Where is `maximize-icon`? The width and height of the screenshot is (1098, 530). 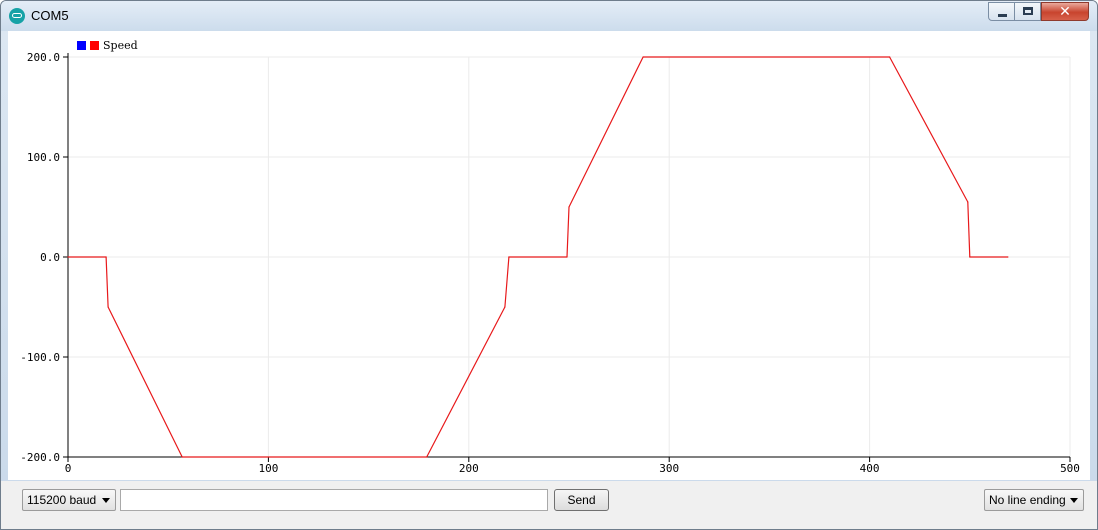 maximize-icon is located at coordinates (1028, 11).